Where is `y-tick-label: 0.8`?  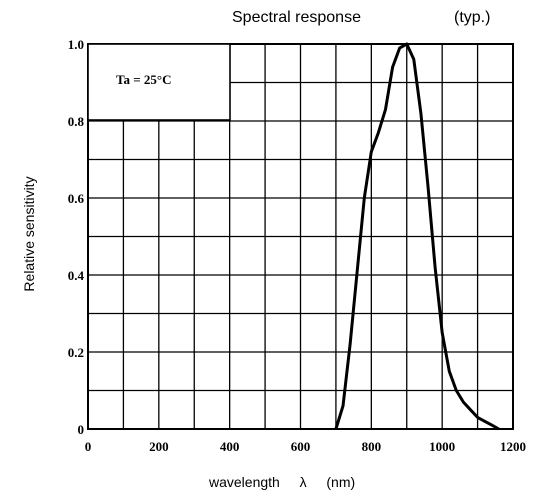 y-tick-label: 0.8 is located at coordinates (76, 121).